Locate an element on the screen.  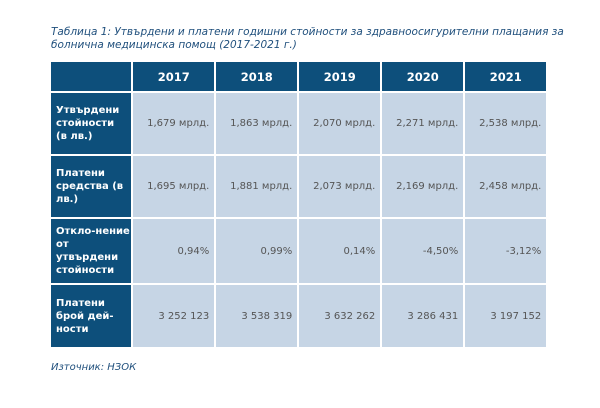
table-cell: 2,169 мрлд. is located at coordinates (423, 187).